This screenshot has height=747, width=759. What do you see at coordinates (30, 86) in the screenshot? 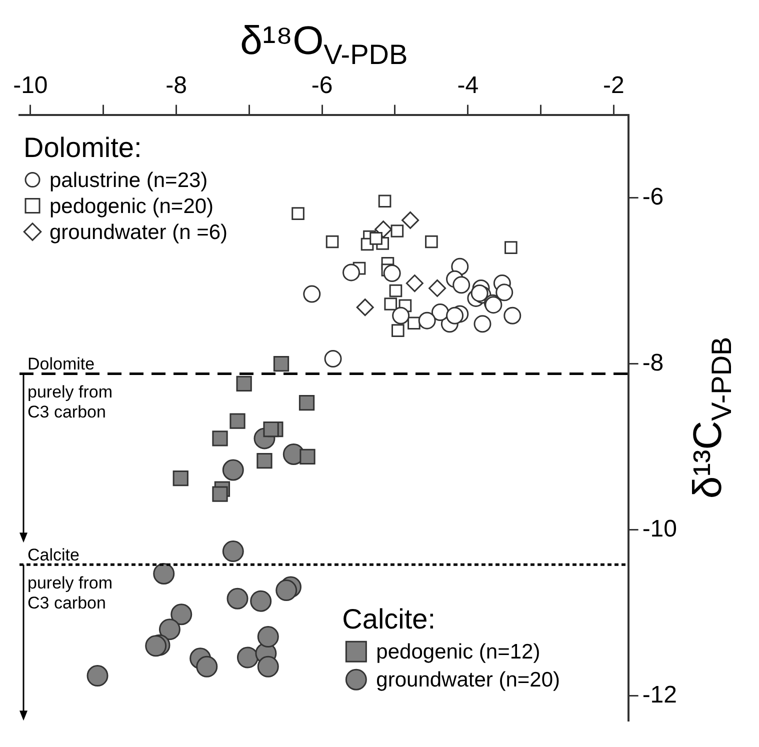
I see `x-tick-label: -10` at bounding box center [30, 86].